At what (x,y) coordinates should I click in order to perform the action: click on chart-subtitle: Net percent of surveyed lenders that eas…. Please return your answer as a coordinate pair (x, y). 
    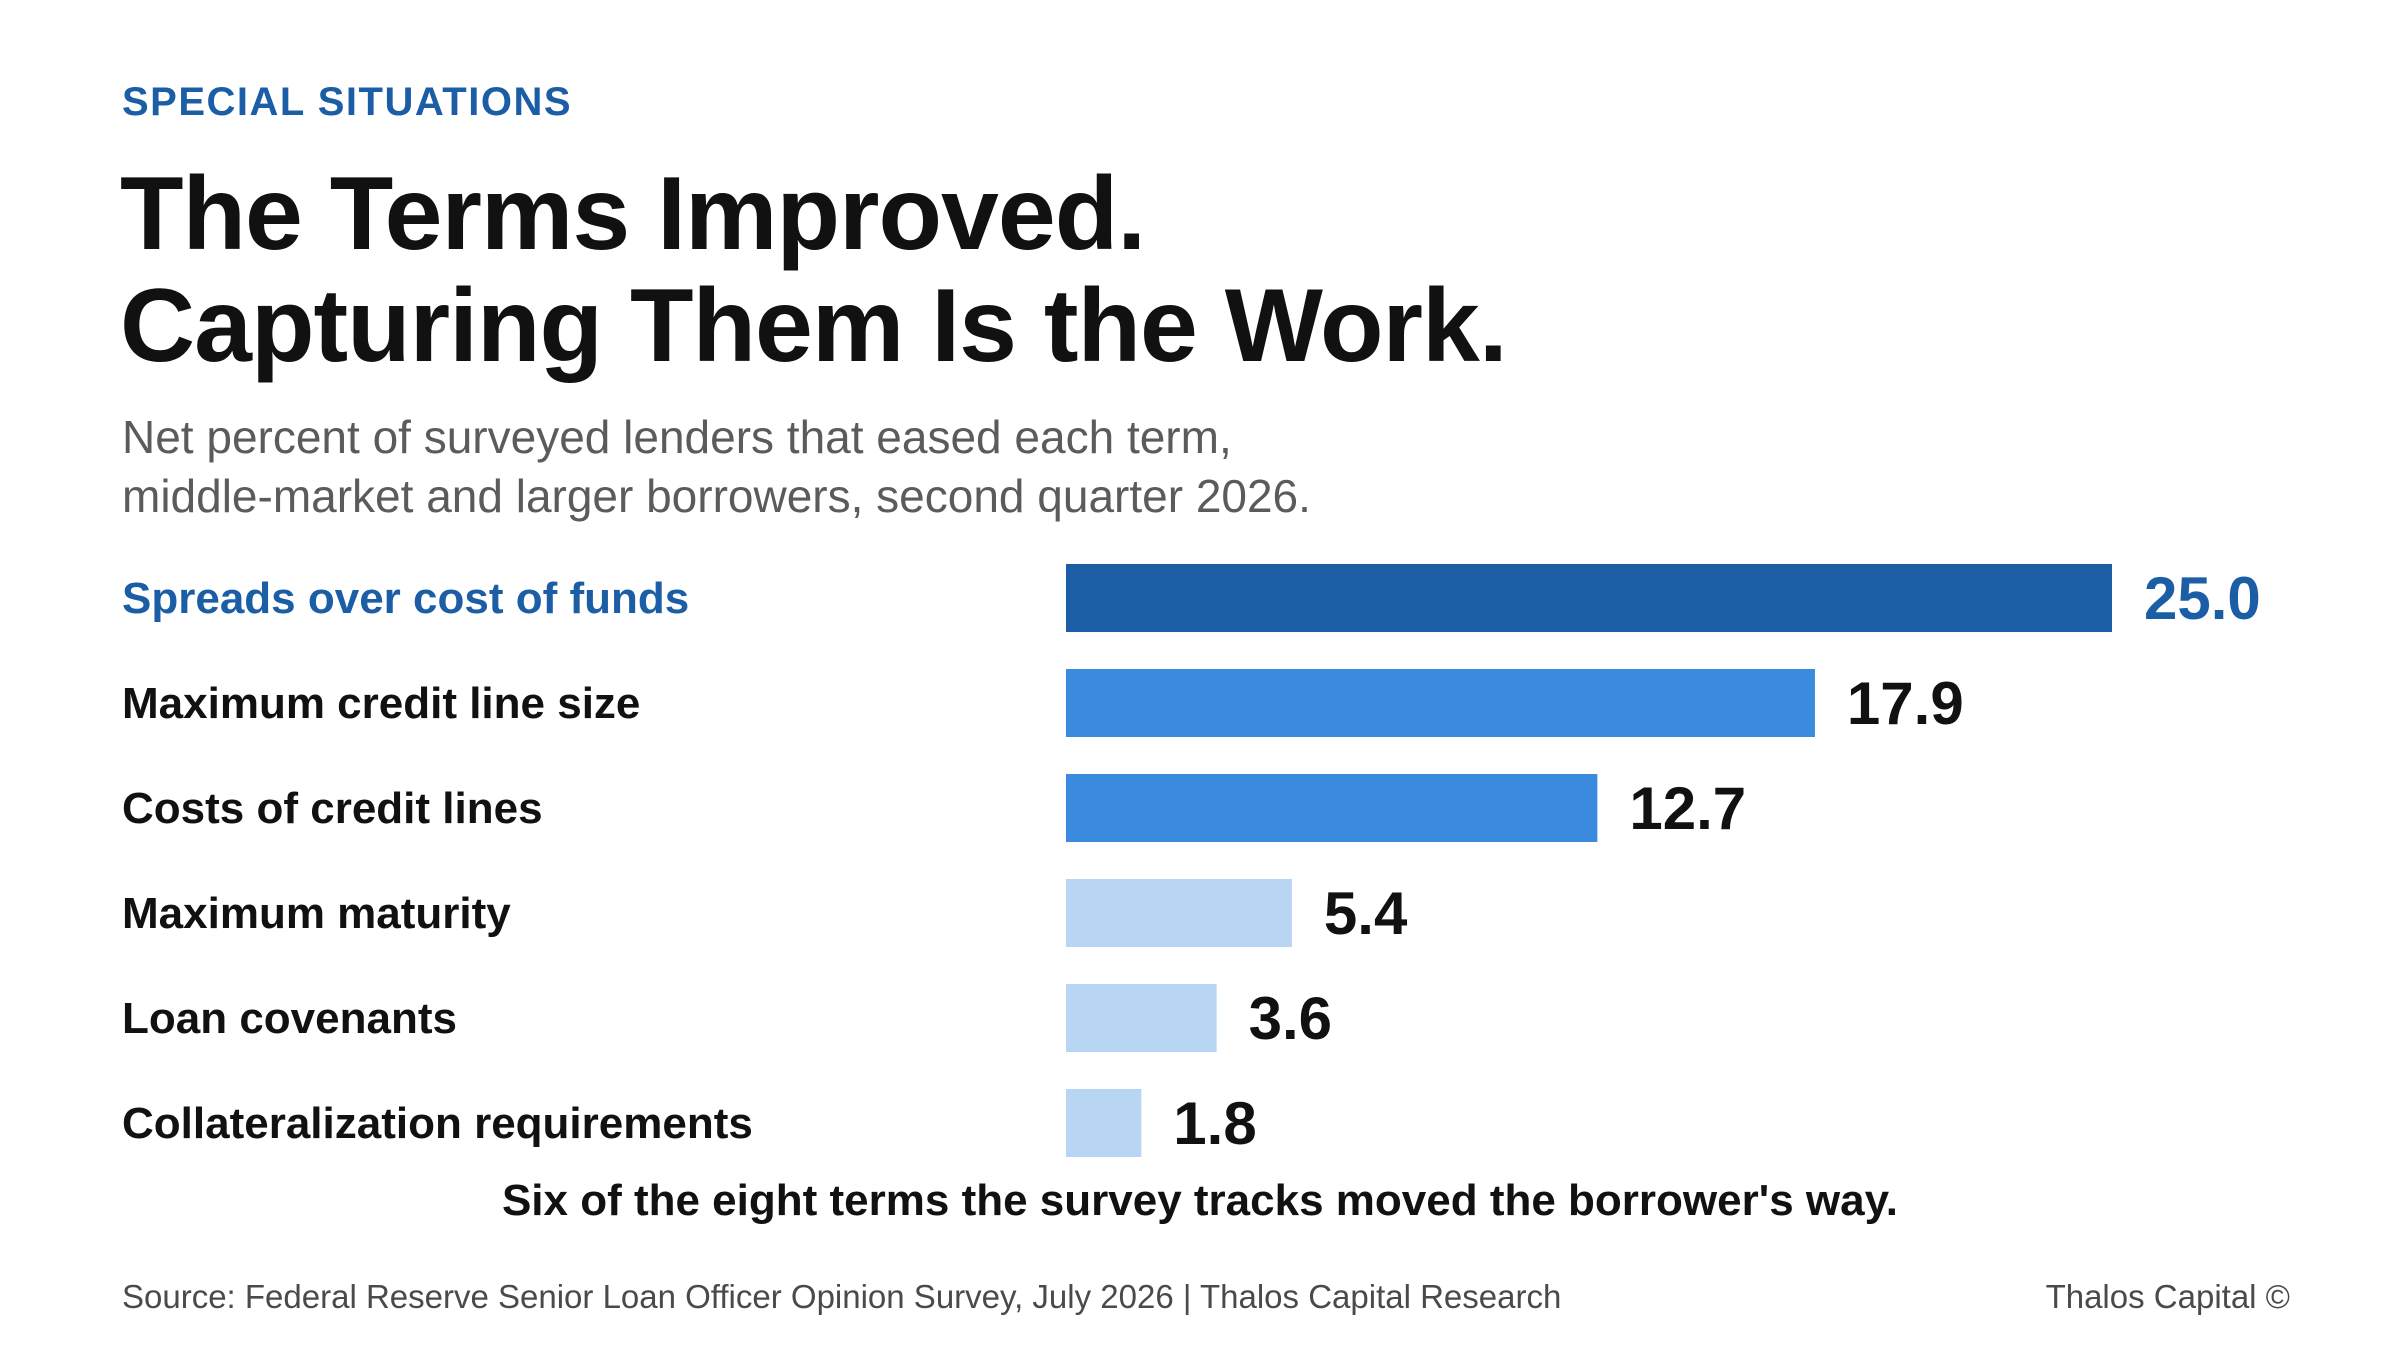
    Looking at the image, I should click on (716, 467).